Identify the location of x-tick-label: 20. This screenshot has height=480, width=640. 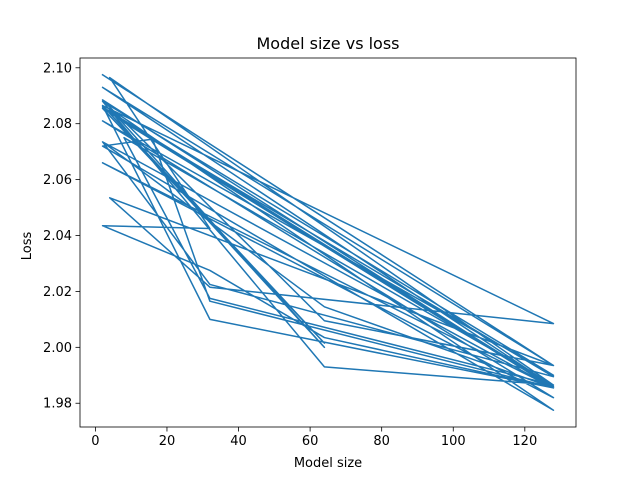
(167, 441).